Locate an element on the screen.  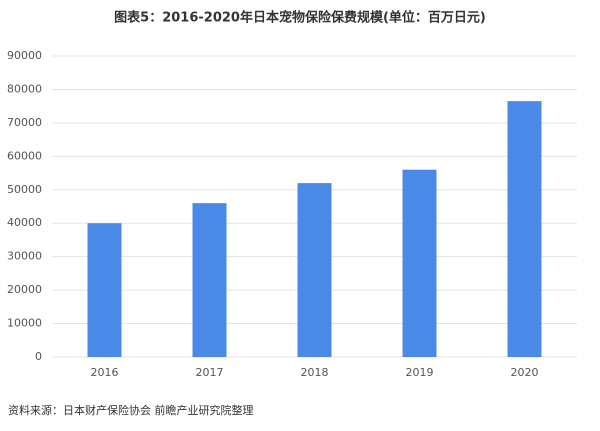
y-tick-label: 10000 is located at coordinates (24, 323).